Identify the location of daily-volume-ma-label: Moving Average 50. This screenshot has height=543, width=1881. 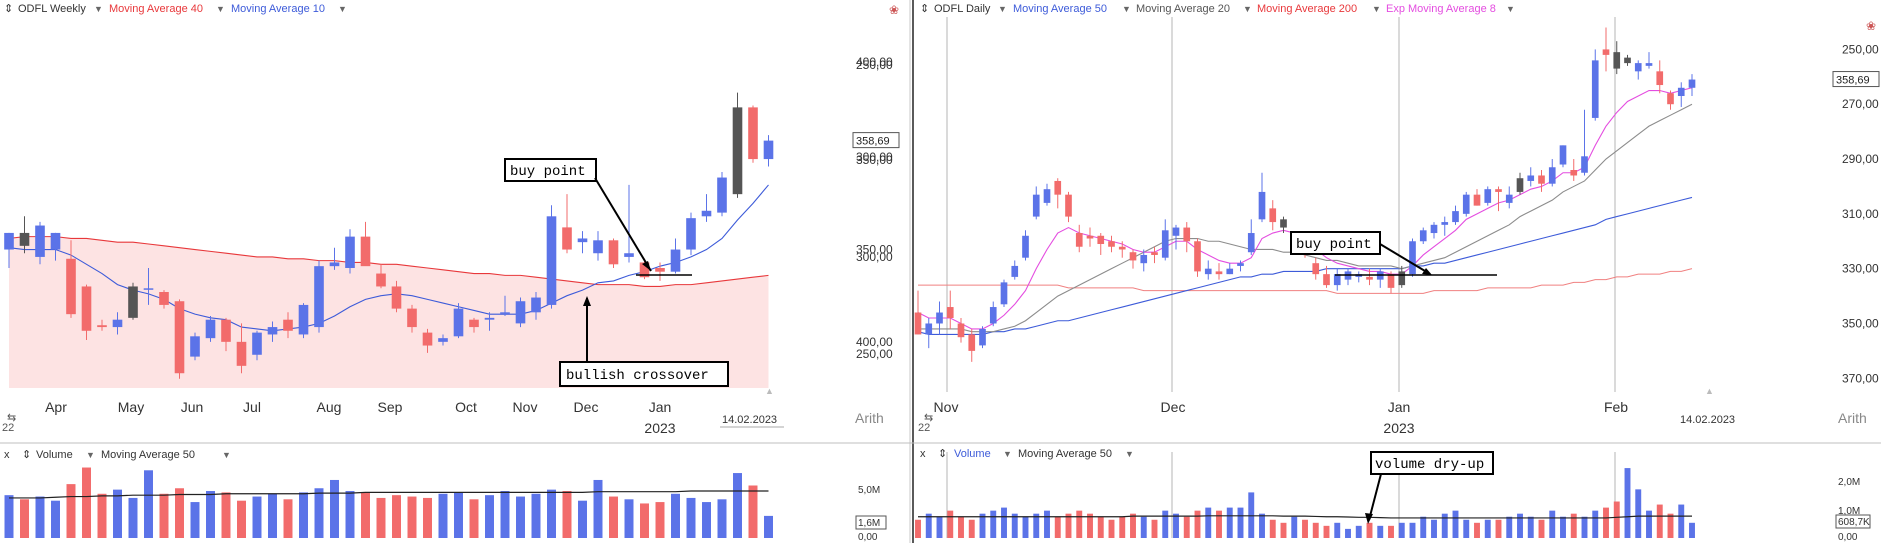
(1065, 454).